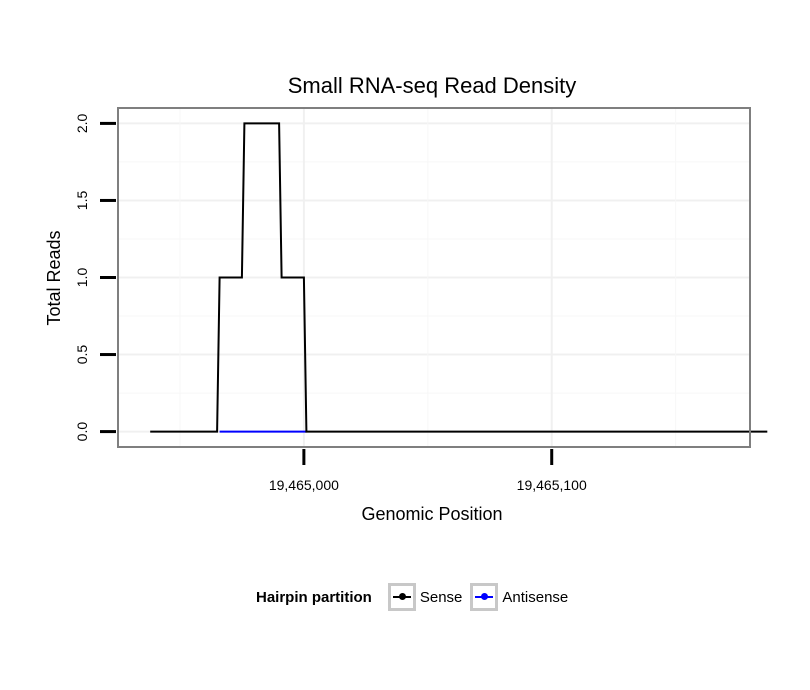 Image resolution: width=810 pixels, height=690 pixels. I want to click on legend-item-antisense: Antisense, so click(519, 597).